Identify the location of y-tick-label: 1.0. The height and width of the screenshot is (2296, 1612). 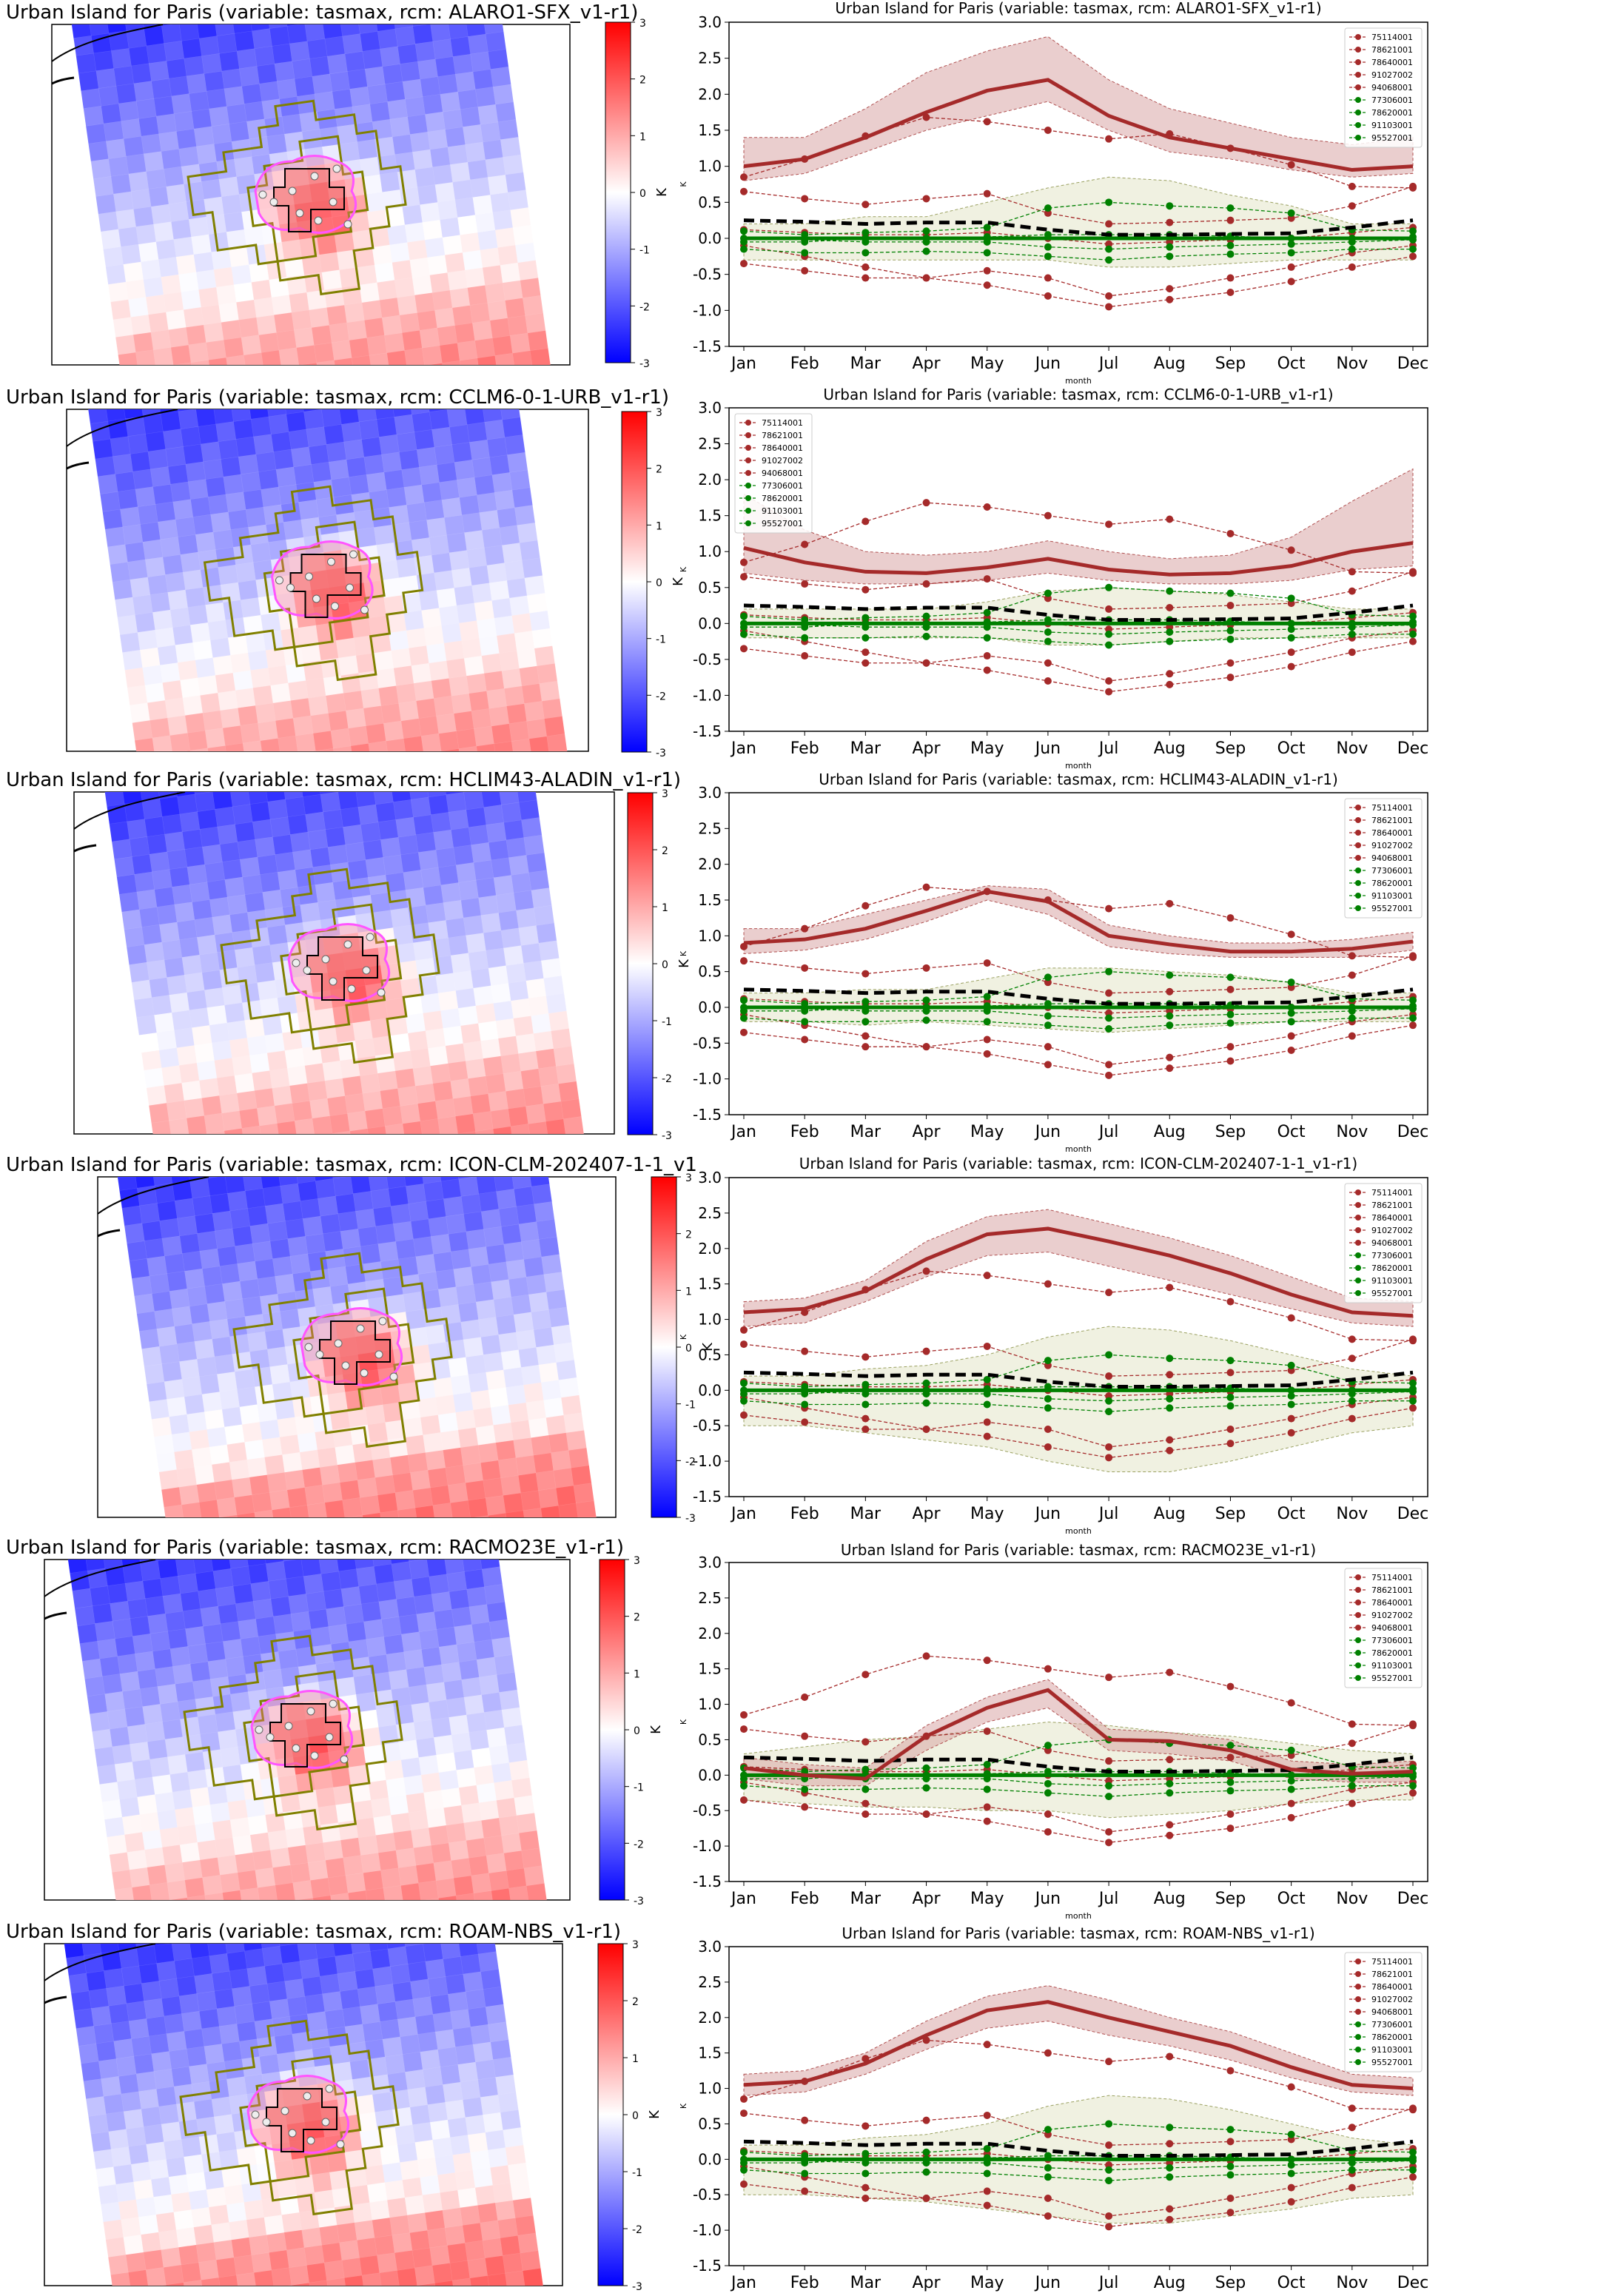
(710, 2089).